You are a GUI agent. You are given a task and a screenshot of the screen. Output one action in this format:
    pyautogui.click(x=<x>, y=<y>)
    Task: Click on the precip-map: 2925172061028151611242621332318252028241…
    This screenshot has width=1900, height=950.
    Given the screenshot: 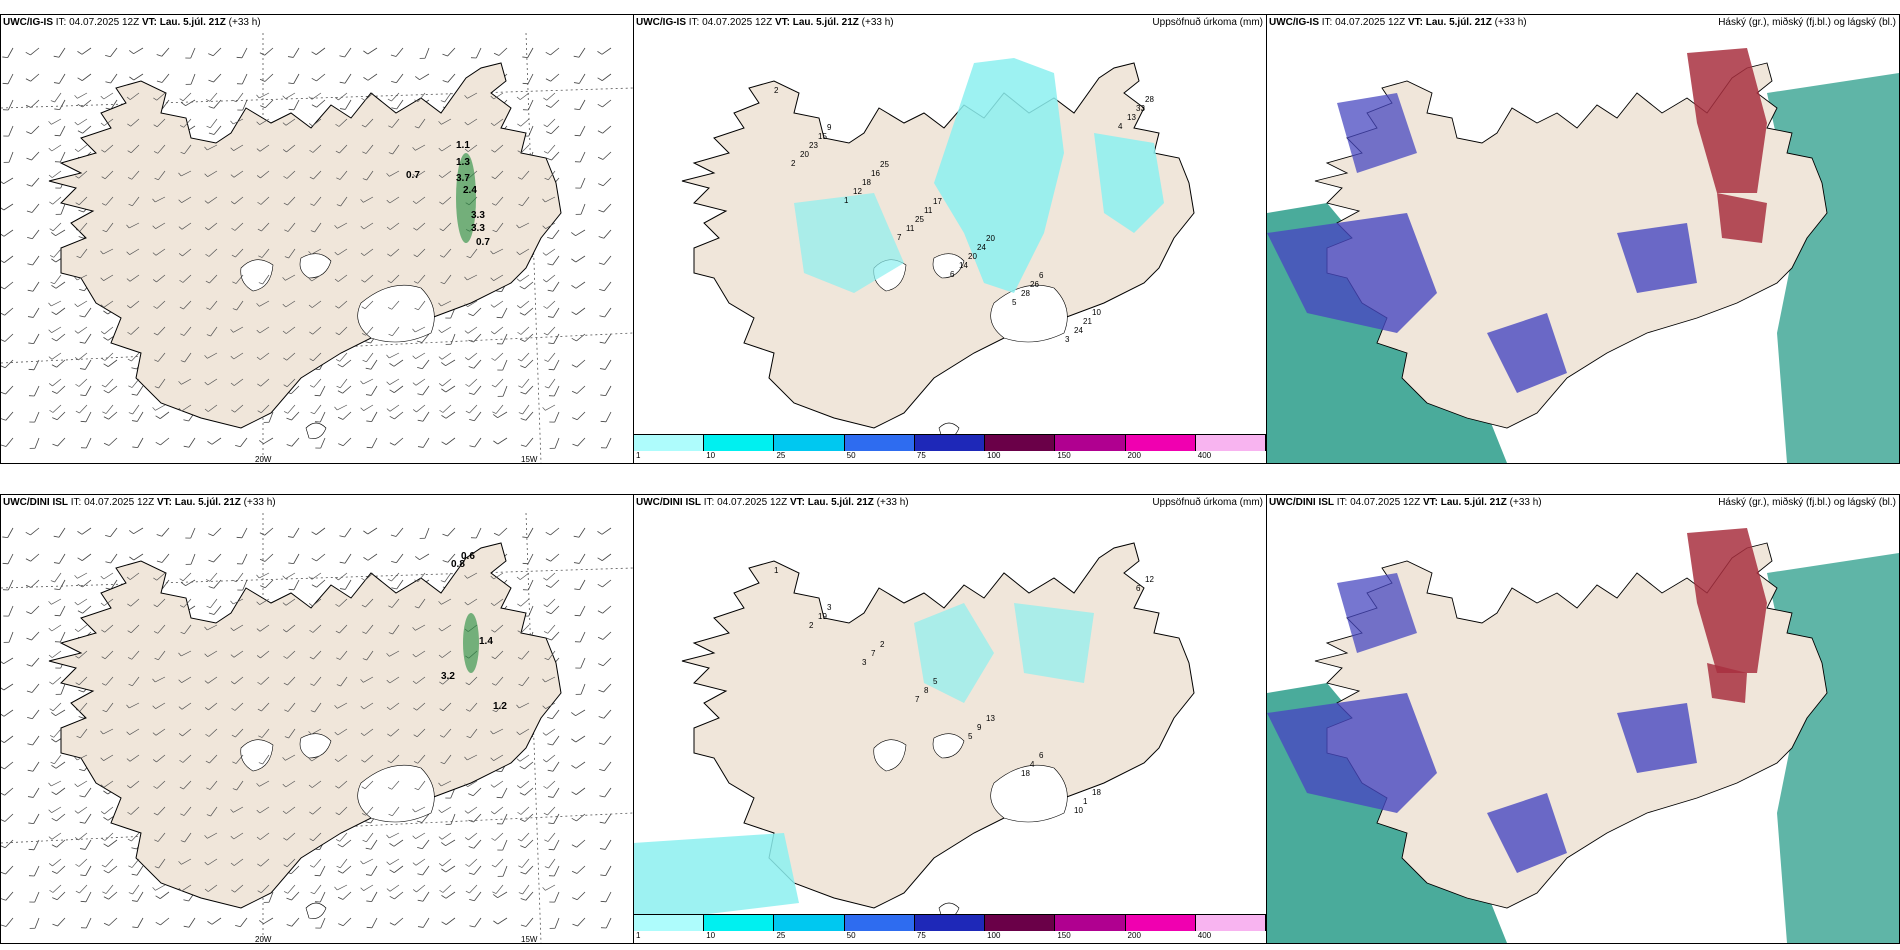 What is the action you would take?
    pyautogui.click(x=950, y=239)
    